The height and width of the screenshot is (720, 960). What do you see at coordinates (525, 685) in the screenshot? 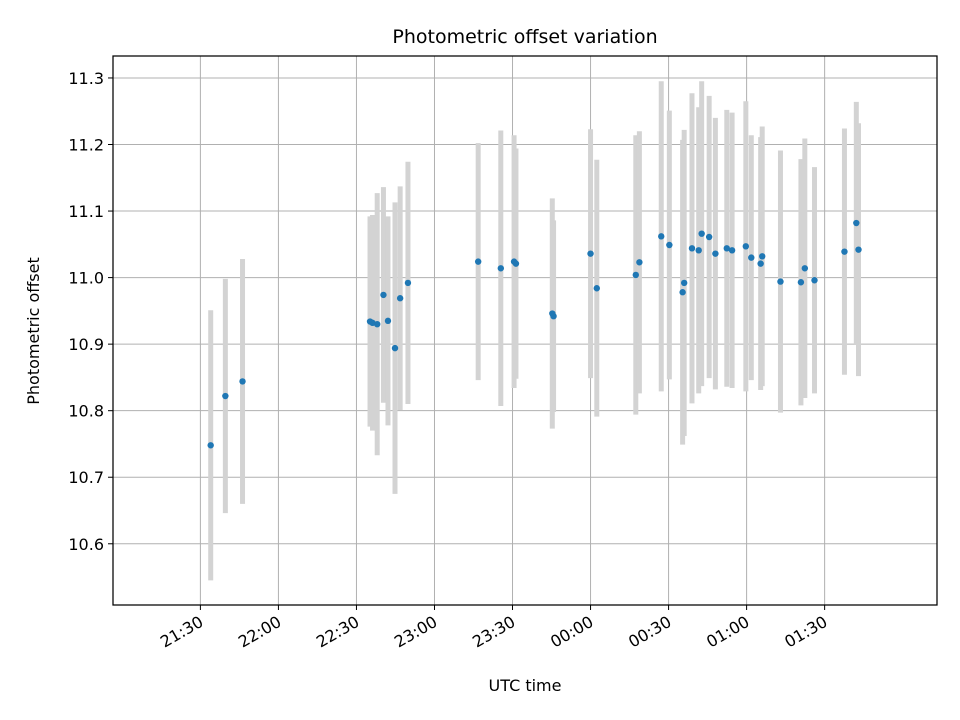
I see `x-axis-label: UTC time` at bounding box center [525, 685].